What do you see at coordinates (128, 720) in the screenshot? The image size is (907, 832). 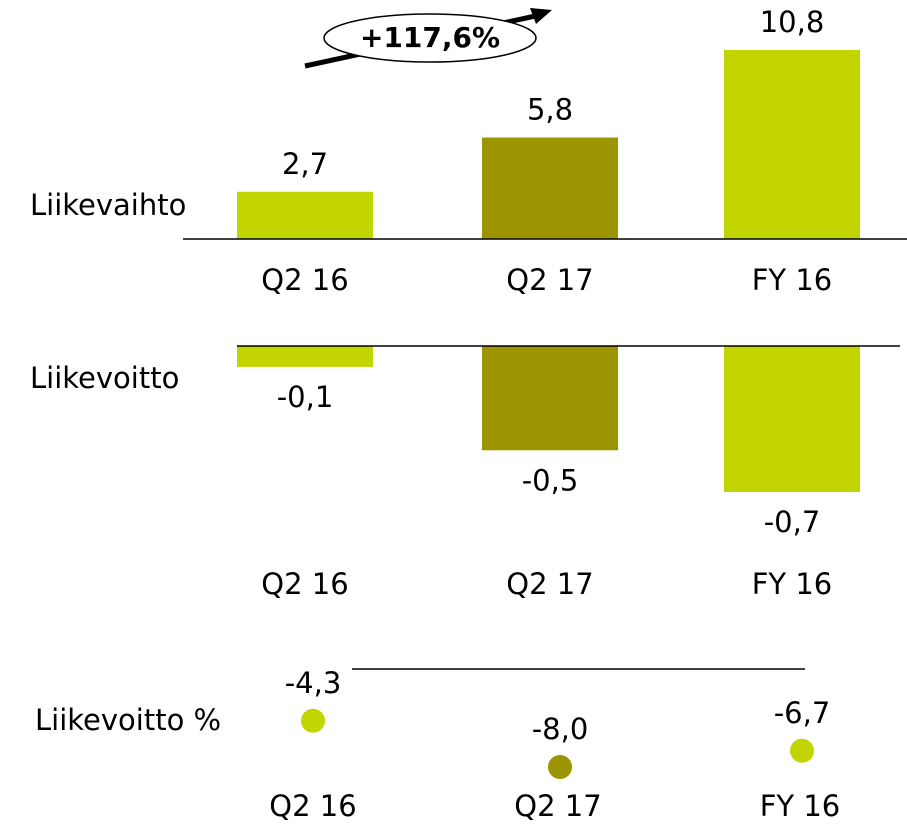 I see `panel-label: Liikevoitto %` at bounding box center [128, 720].